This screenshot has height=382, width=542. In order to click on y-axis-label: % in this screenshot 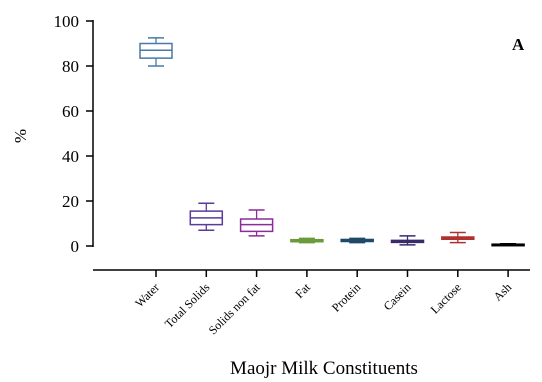, I will do `click(20, 136)`.